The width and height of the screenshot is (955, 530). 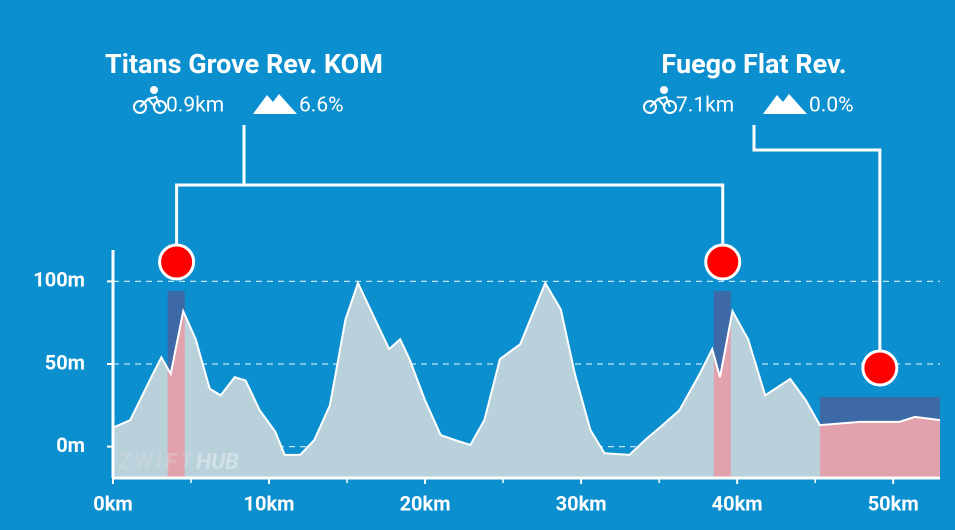 I want to click on y-tick-label: 50m, so click(x=65, y=362).